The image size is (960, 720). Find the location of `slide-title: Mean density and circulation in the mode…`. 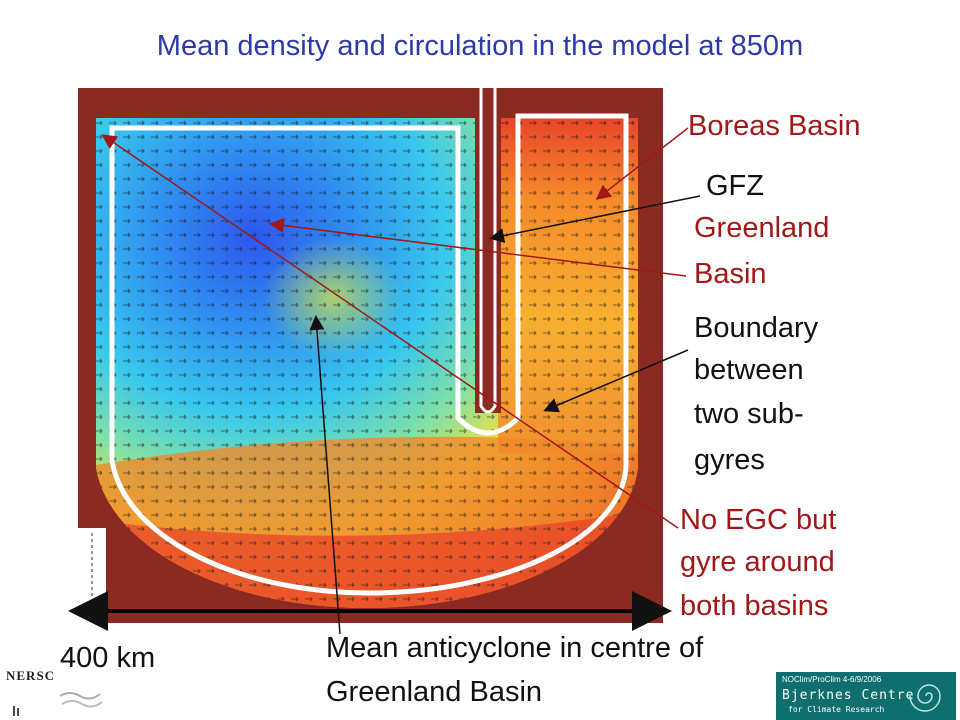

slide-title: Mean density and circulation in the mode… is located at coordinates (480, 46).